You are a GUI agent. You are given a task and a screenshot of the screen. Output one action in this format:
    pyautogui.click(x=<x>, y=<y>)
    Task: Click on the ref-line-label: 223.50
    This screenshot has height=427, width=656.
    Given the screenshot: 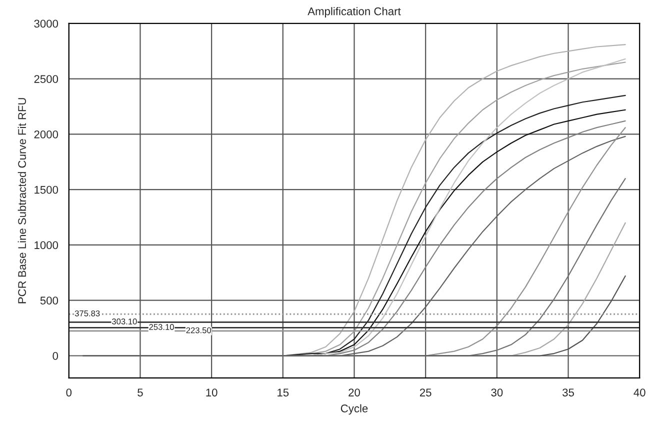 What is the action you would take?
    pyautogui.click(x=199, y=330)
    